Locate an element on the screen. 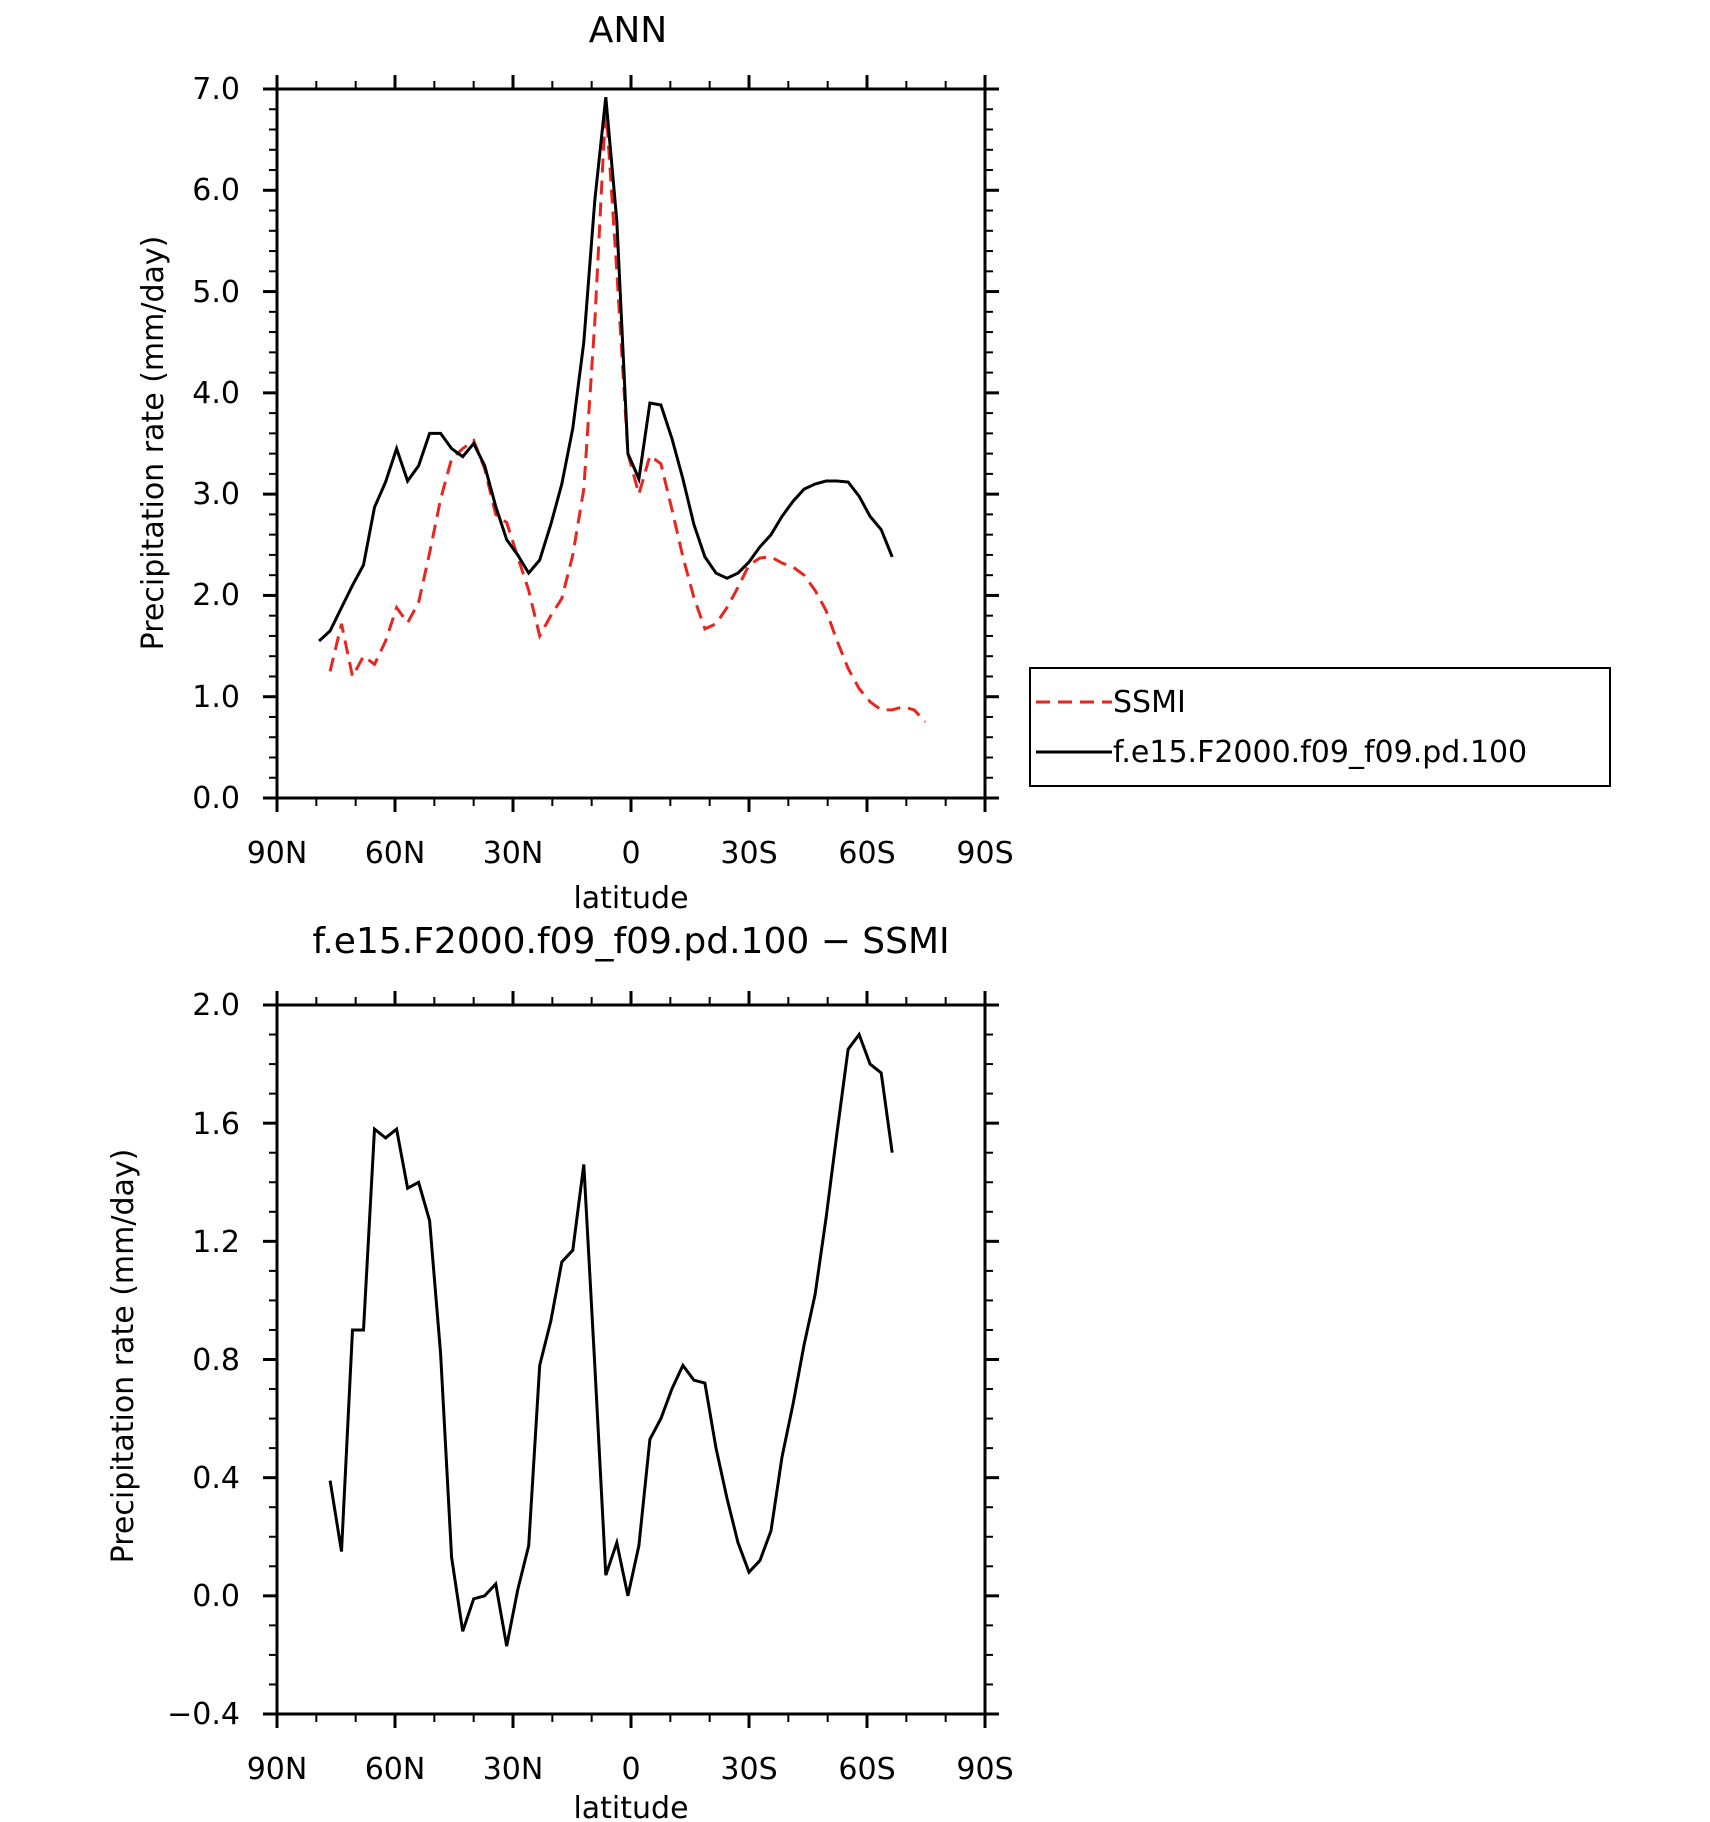 This screenshot has height=1822, width=1710. y-tick-label: 6.0 is located at coordinates (216, 190).